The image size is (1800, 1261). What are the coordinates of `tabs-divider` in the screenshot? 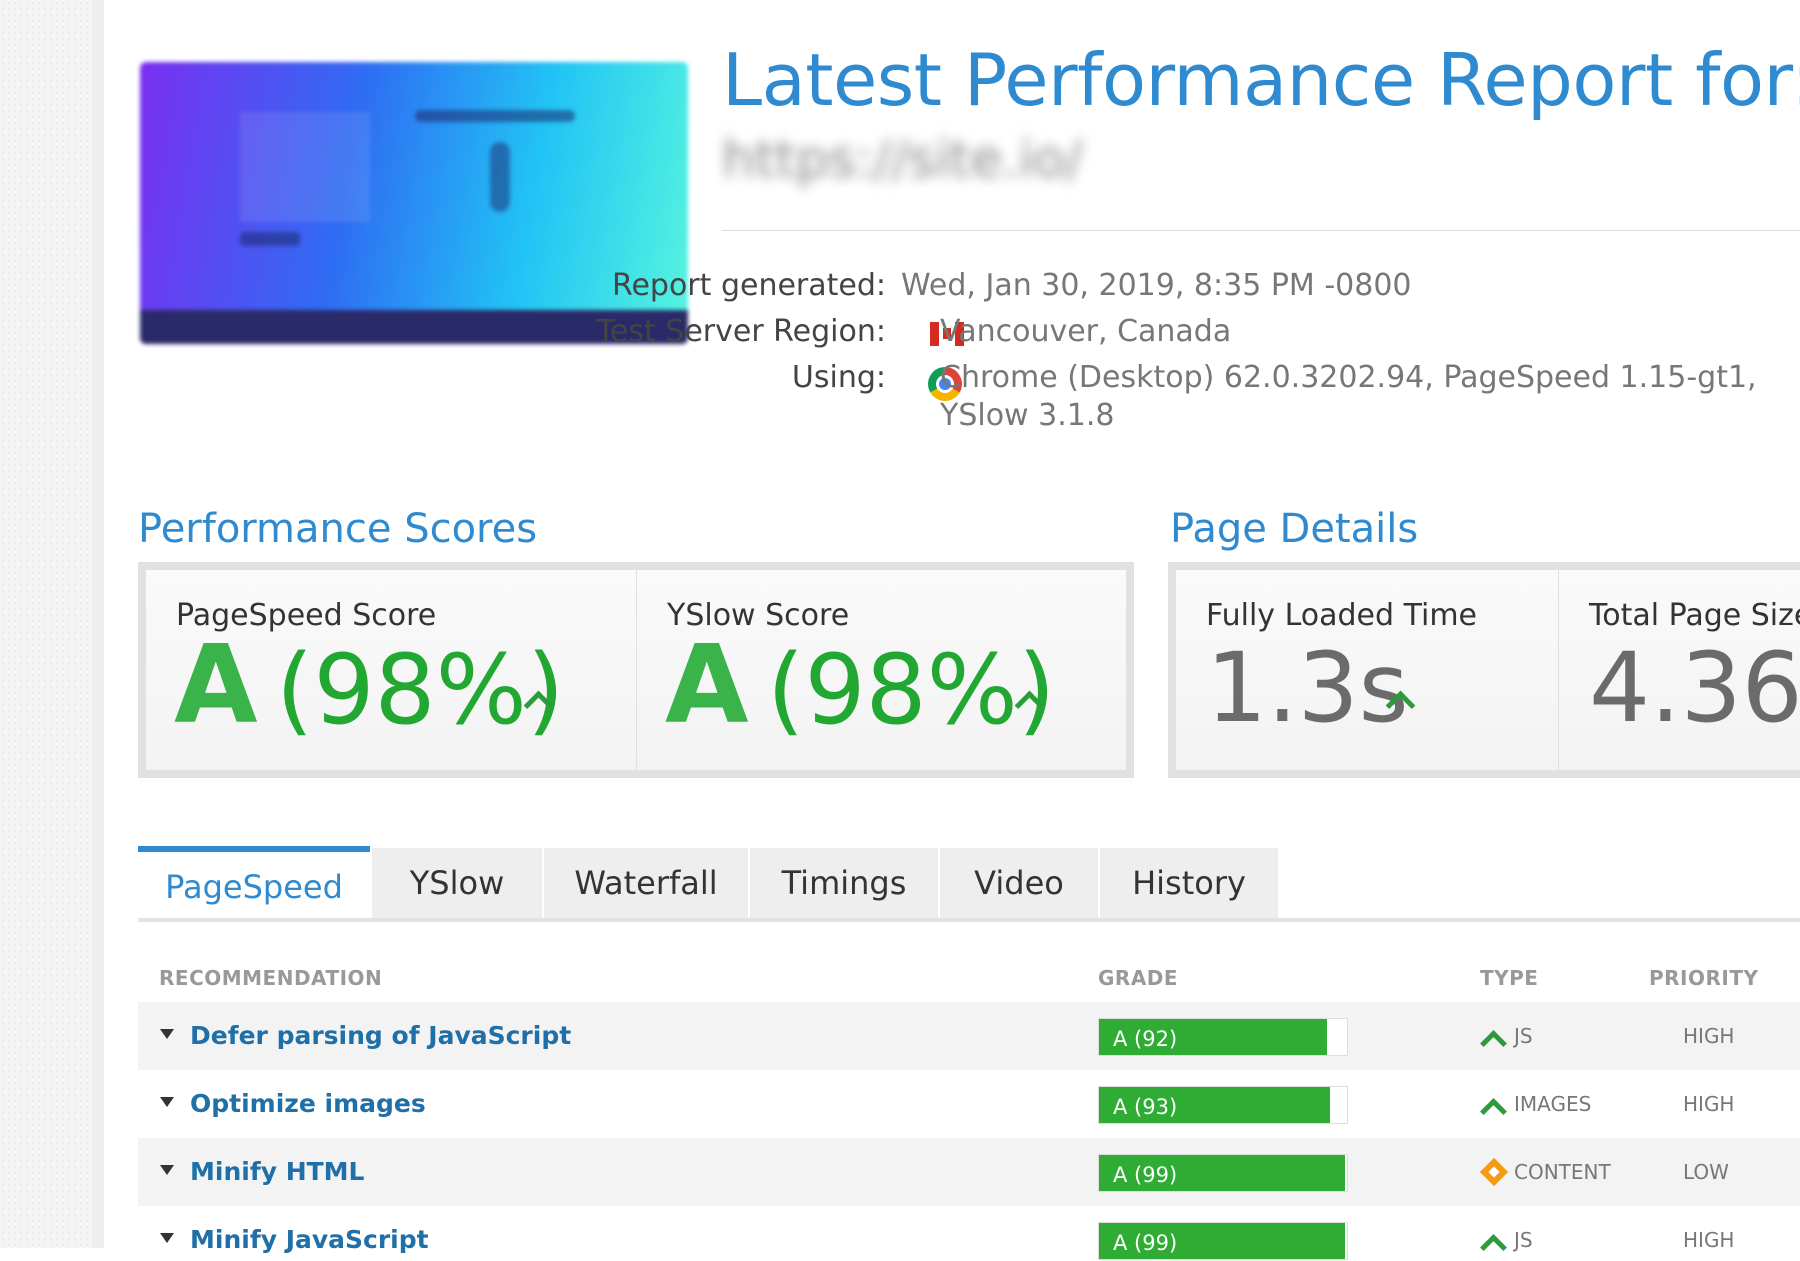 It's located at (969, 920).